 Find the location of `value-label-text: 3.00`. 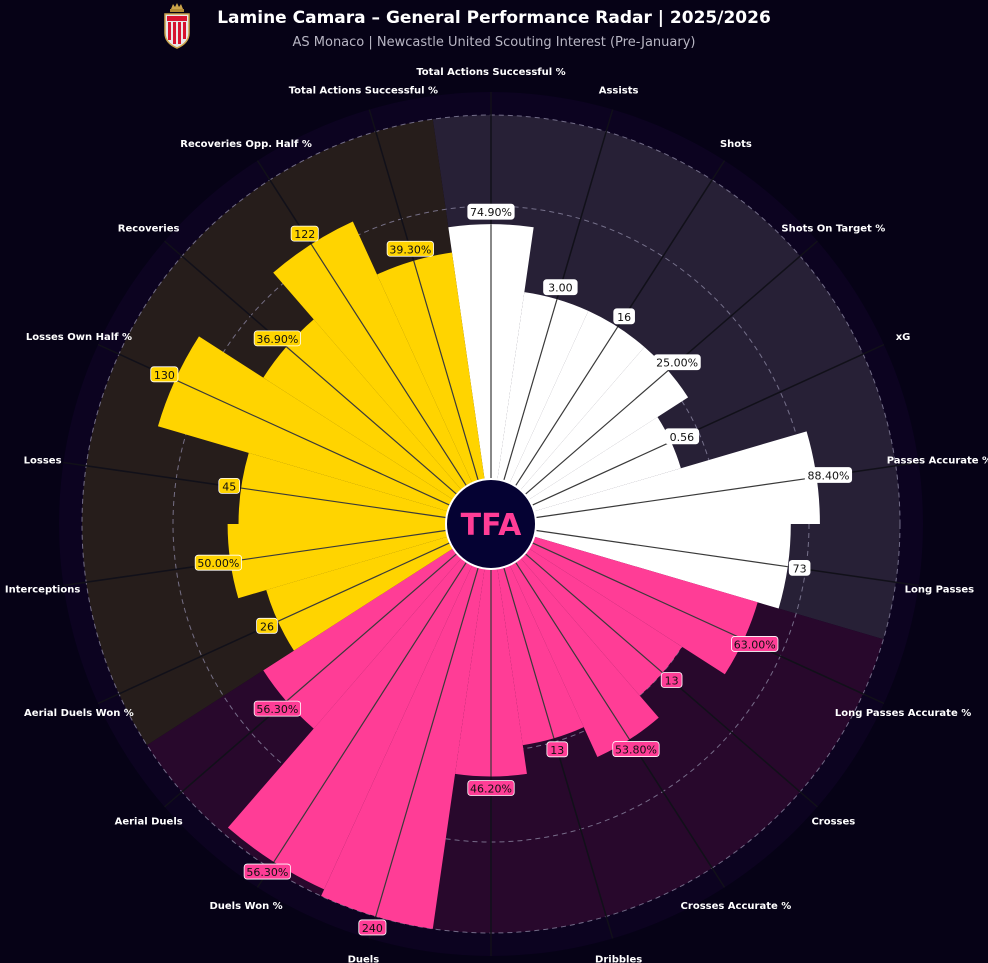

value-label-text: 3.00 is located at coordinates (560, 288).